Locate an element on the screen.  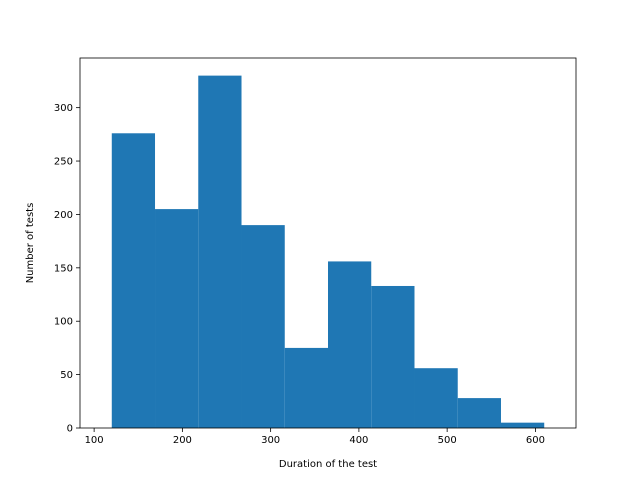
x-axis-ticks: 100 200 300 400 500 600 is located at coordinates (315, 437).